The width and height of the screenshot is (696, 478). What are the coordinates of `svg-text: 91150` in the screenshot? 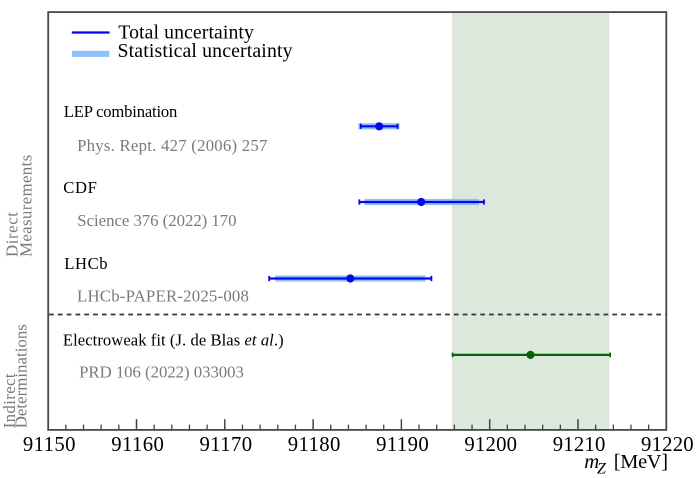 It's located at (49, 445).